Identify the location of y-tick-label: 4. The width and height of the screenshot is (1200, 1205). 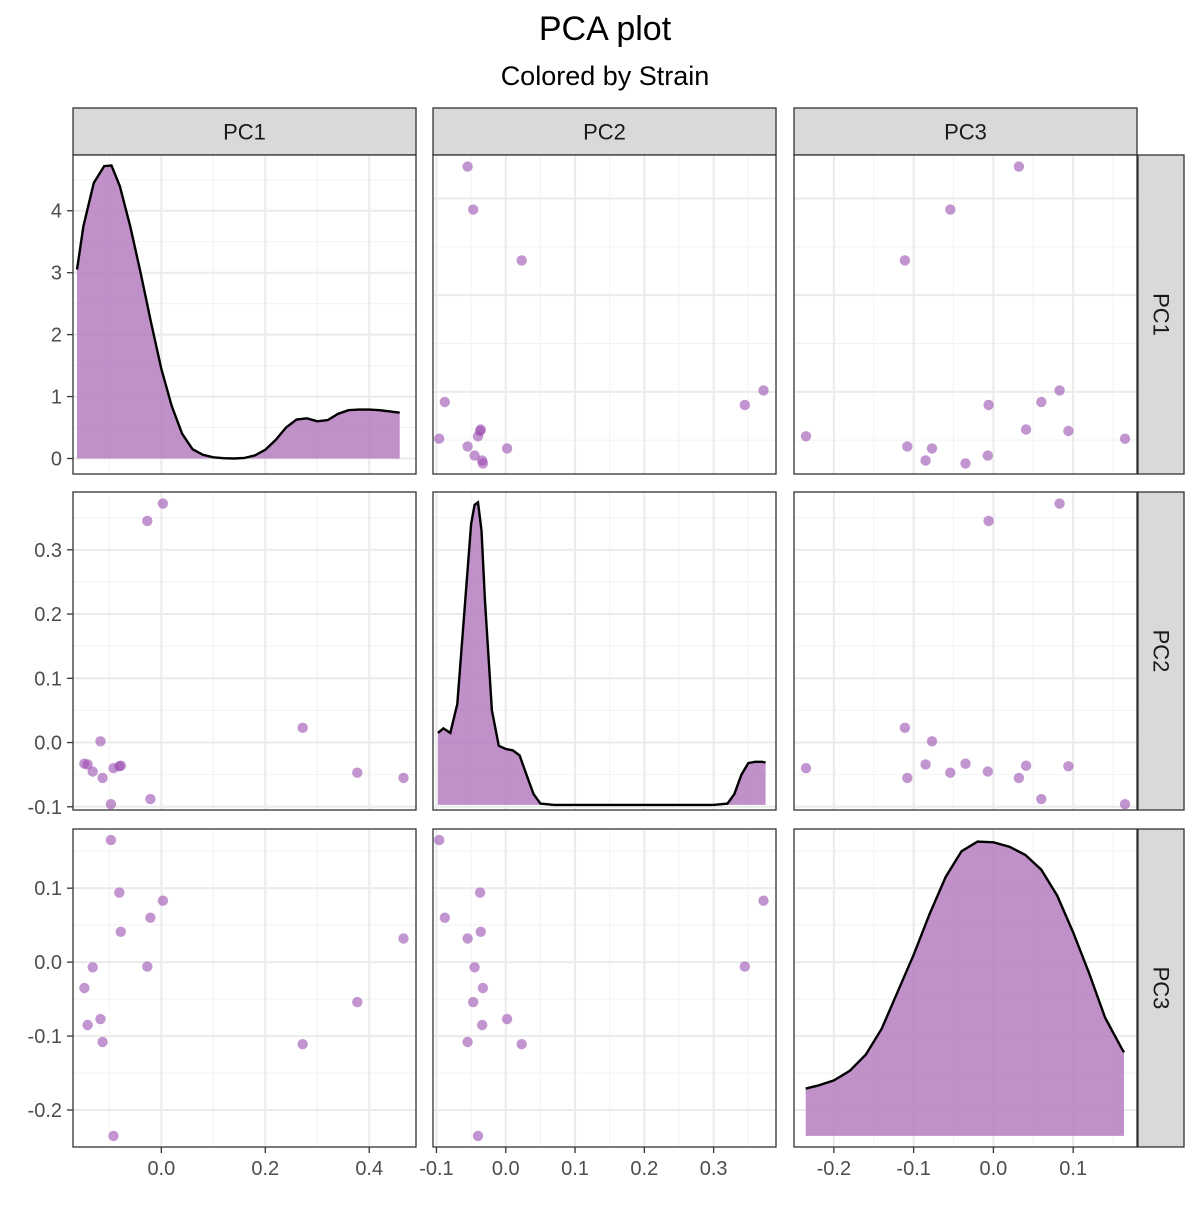
(56, 212).